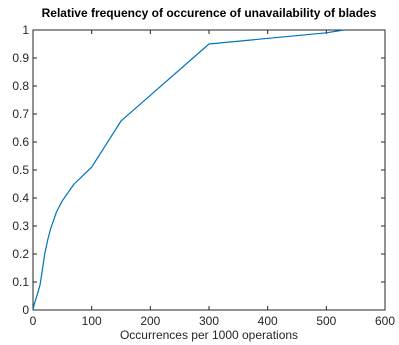 The width and height of the screenshot is (399, 345). Describe the element at coordinates (25, 30) in the screenshot. I see `y-tick-label: 1` at that location.